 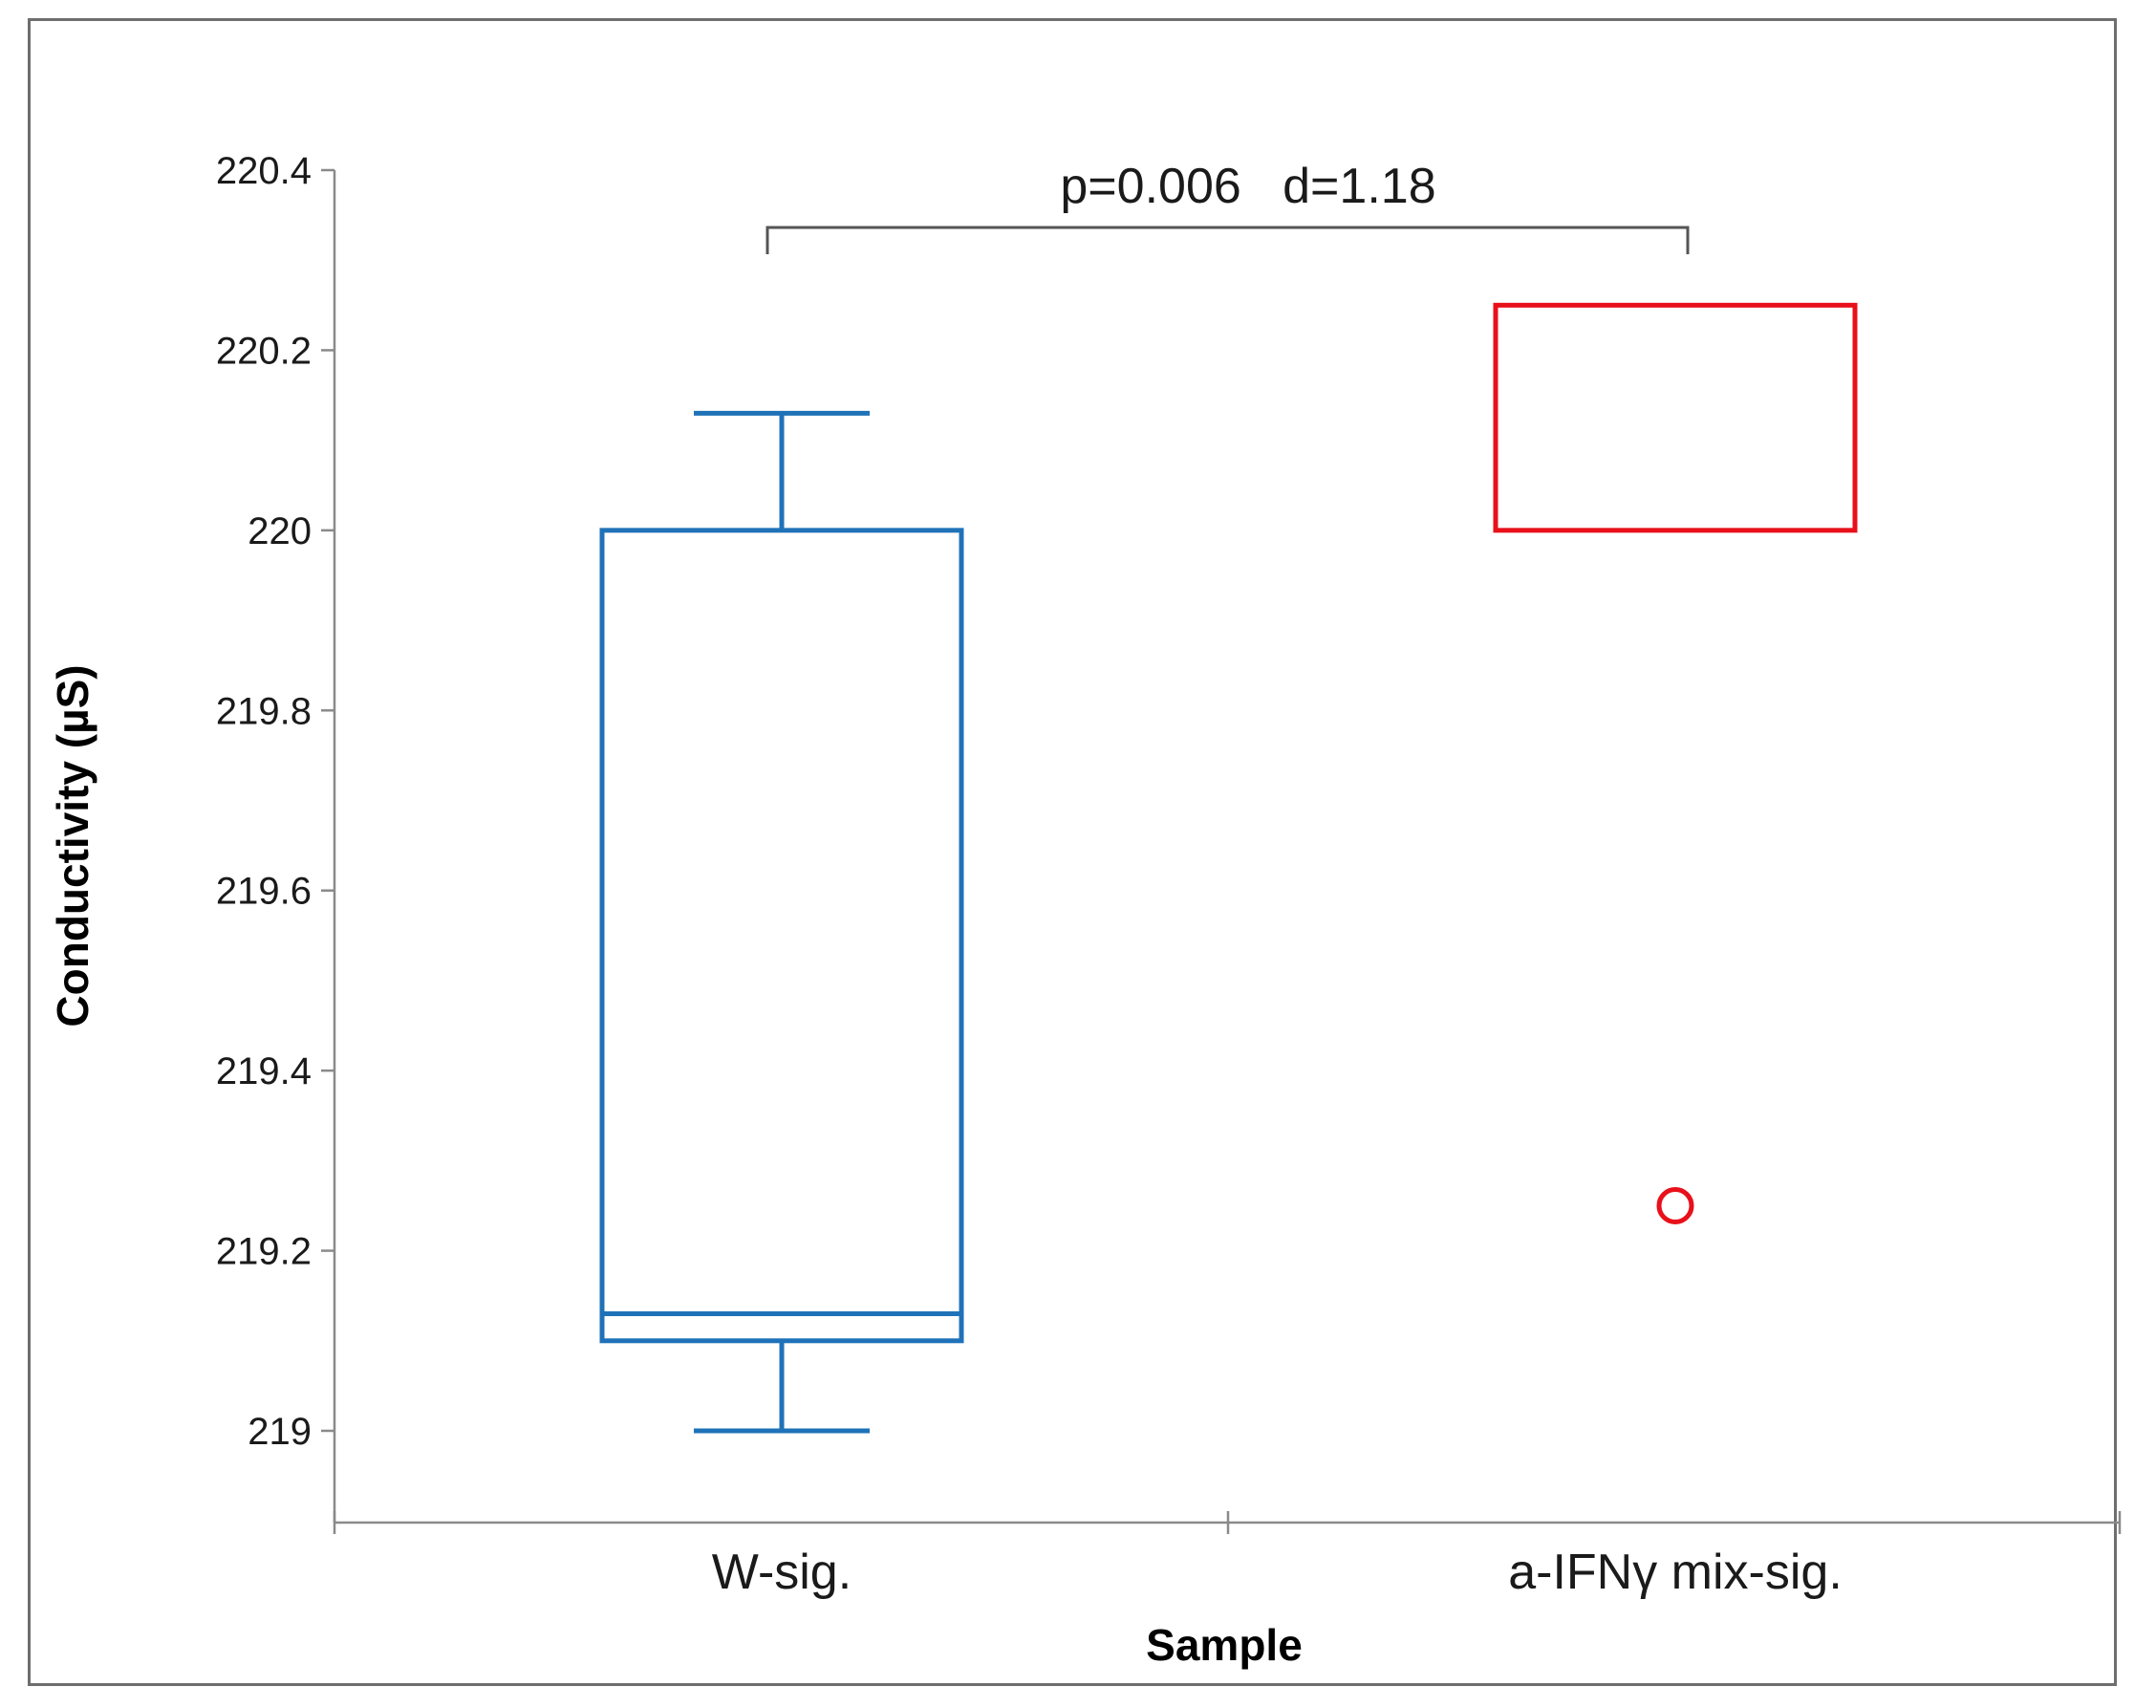 I want to click on significance-bracket, so click(x=1227, y=240).